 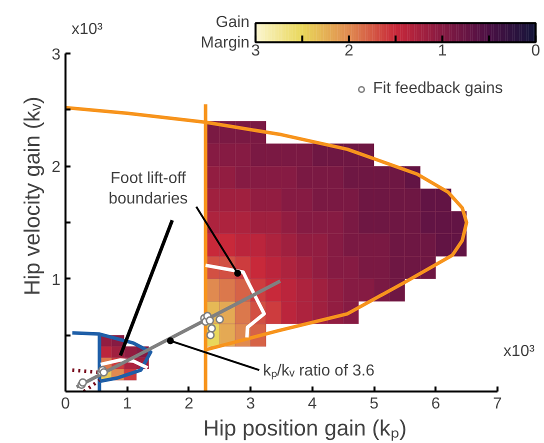 I want to click on color-bar-title: Gain Margin, so click(x=225, y=33).